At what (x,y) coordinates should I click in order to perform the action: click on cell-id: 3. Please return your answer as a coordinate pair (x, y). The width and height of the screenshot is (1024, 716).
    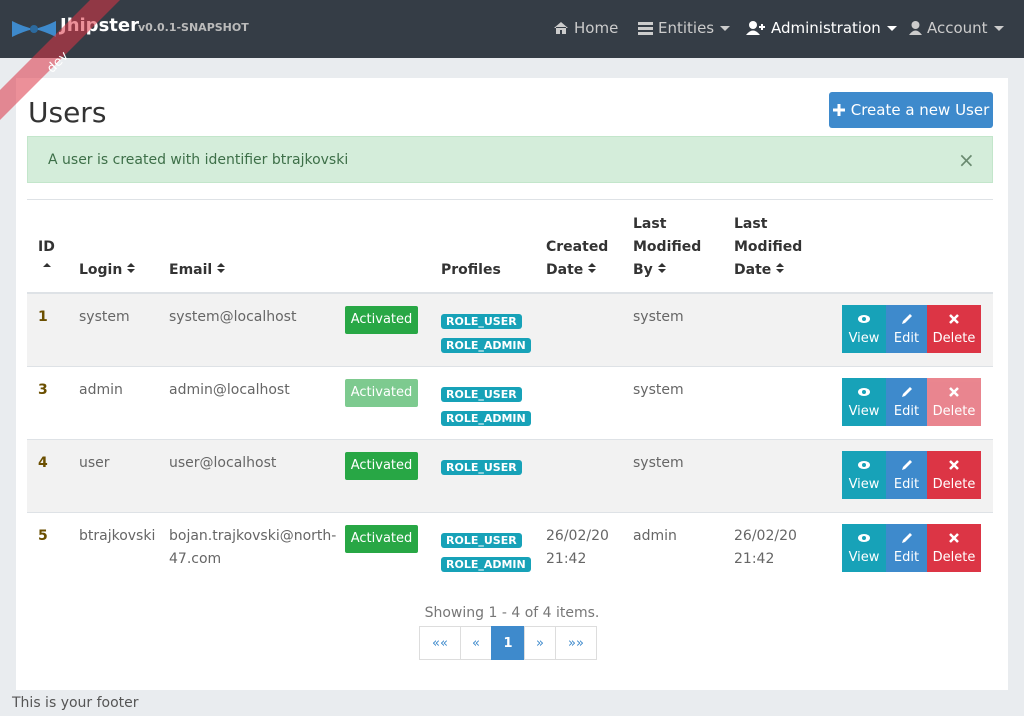
    Looking at the image, I should click on (43, 390).